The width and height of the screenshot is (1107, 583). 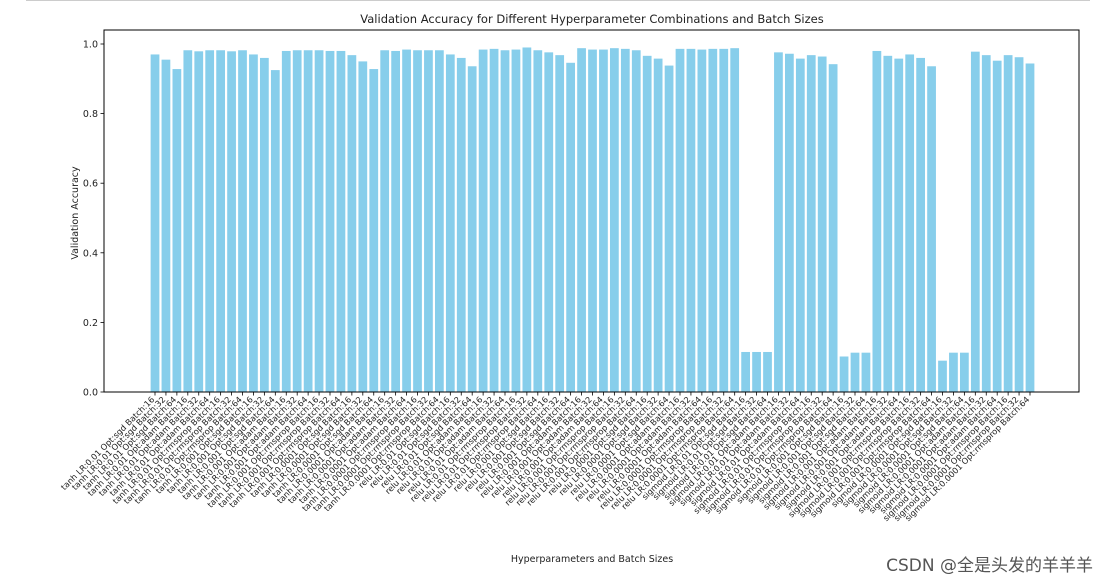 I want to click on y-axis-ticks: 0.0 0.2 0.4 0.6 0.8 1.0, so click(x=93, y=219).